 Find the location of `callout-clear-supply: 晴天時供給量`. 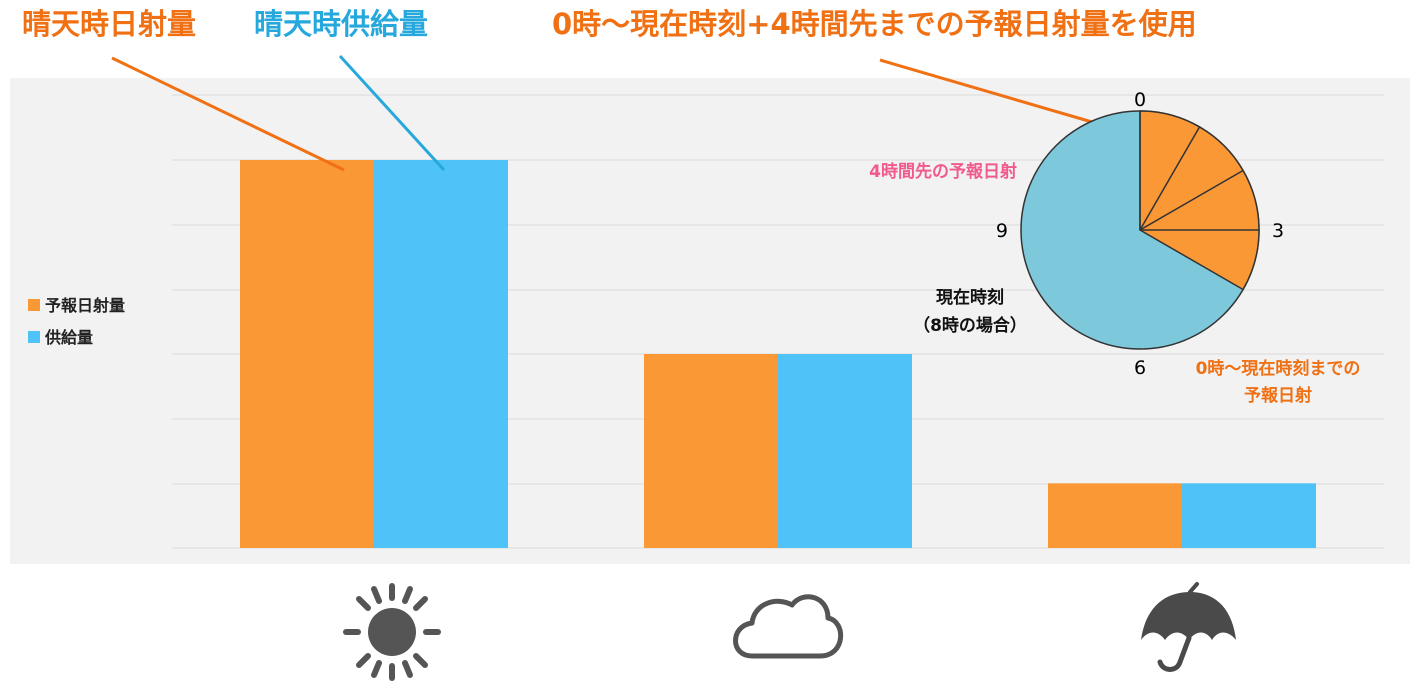

callout-clear-supply: 晴天時供給量 is located at coordinates (341, 24).